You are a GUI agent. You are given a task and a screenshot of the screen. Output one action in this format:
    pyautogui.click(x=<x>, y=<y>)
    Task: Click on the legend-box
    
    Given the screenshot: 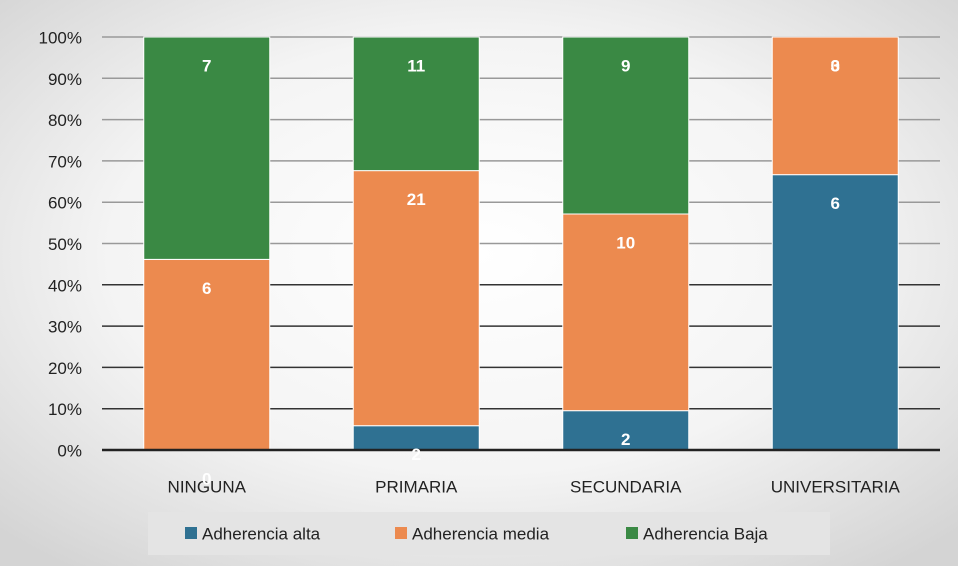 What is the action you would take?
    pyautogui.click(x=489, y=533)
    